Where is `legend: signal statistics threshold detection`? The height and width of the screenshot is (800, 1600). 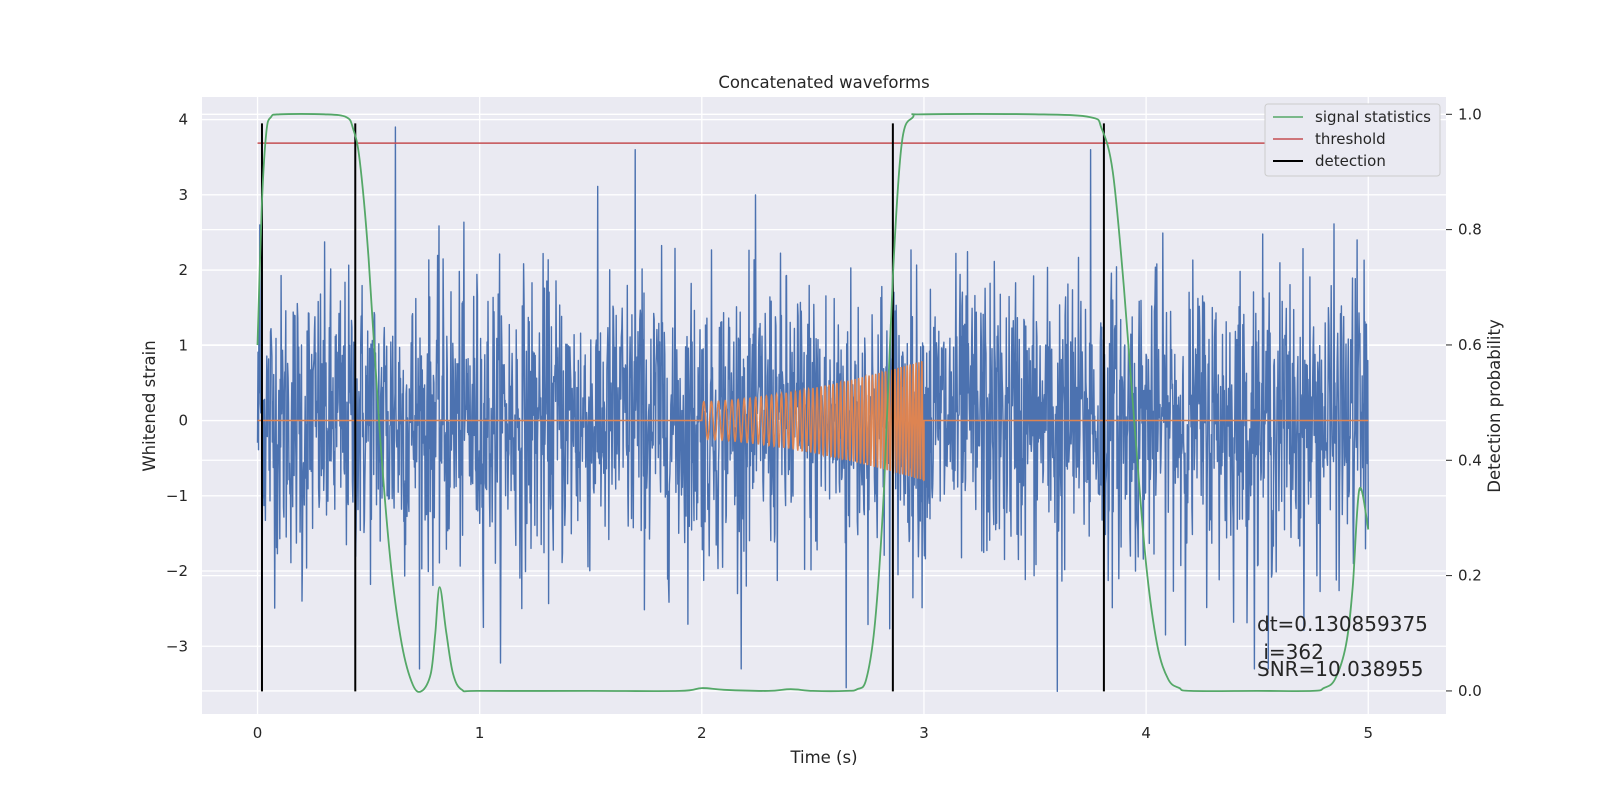
legend: signal statistics threshold detection is located at coordinates (1352, 140).